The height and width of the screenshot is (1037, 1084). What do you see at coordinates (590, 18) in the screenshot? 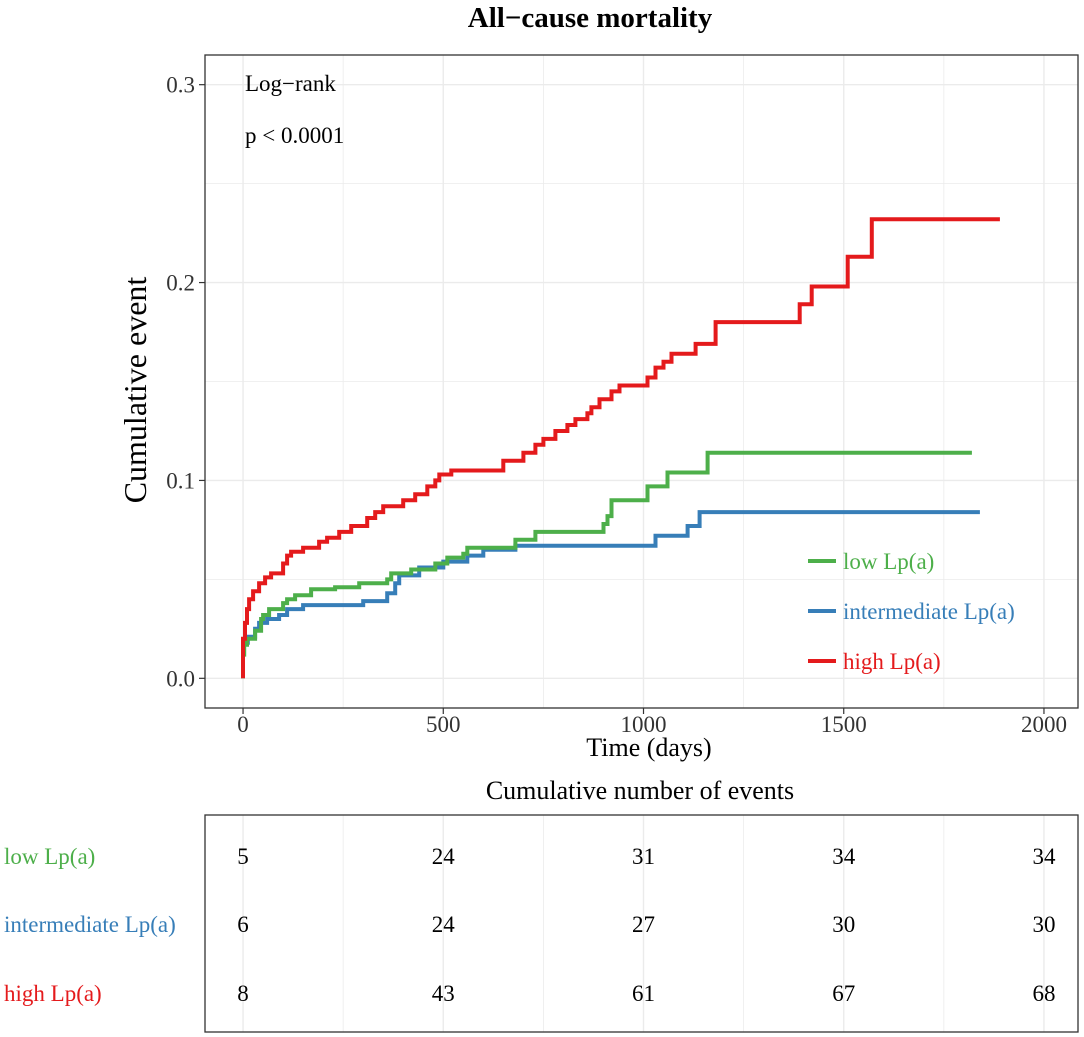
I see `chart-title: All−cause mortality` at bounding box center [590, 18].